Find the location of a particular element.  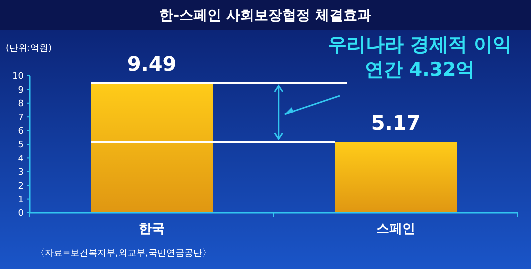

x-tick-label: 스페인 is located at coordinates (396, 229).